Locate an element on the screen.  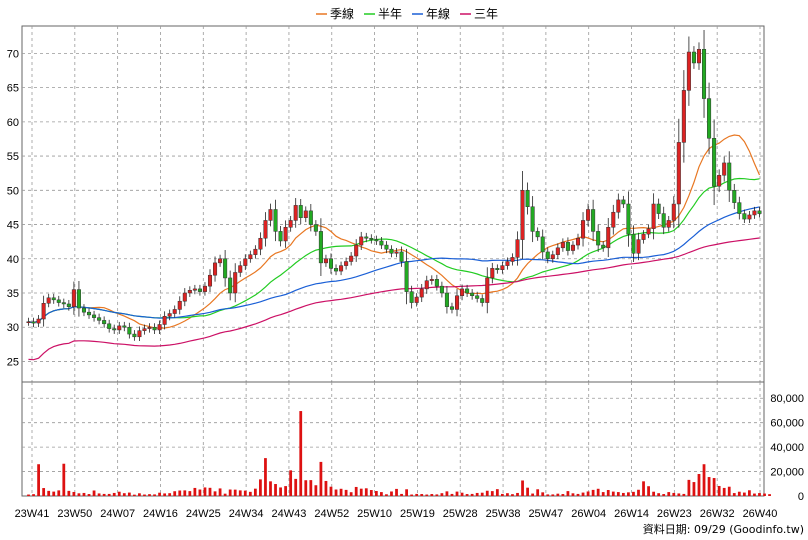
price-tick-label-4: 45 is located at coordinates (13, 226).